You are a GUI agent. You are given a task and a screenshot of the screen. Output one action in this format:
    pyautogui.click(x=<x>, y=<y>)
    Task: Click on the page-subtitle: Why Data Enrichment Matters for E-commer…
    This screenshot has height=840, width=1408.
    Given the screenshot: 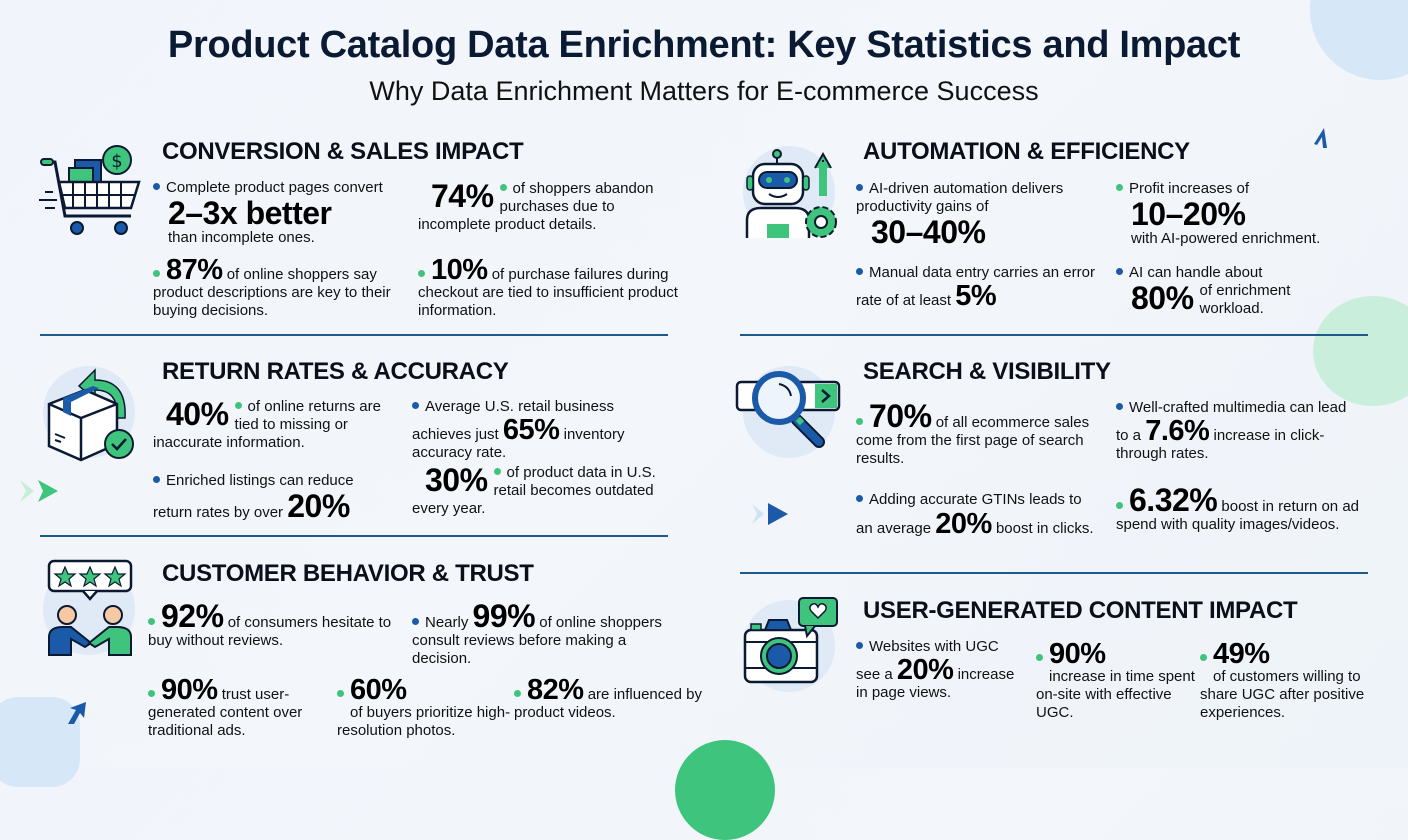 What is the action you would take?
    pyautogui.click(x=704, y=91)
    